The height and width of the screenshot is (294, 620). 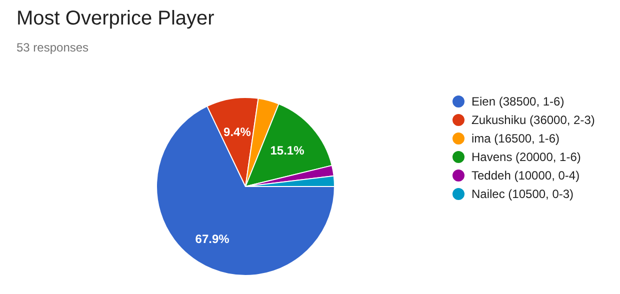 I want to click on legend-label: Eien (38500, 1-6), so click(x=518, y=101).